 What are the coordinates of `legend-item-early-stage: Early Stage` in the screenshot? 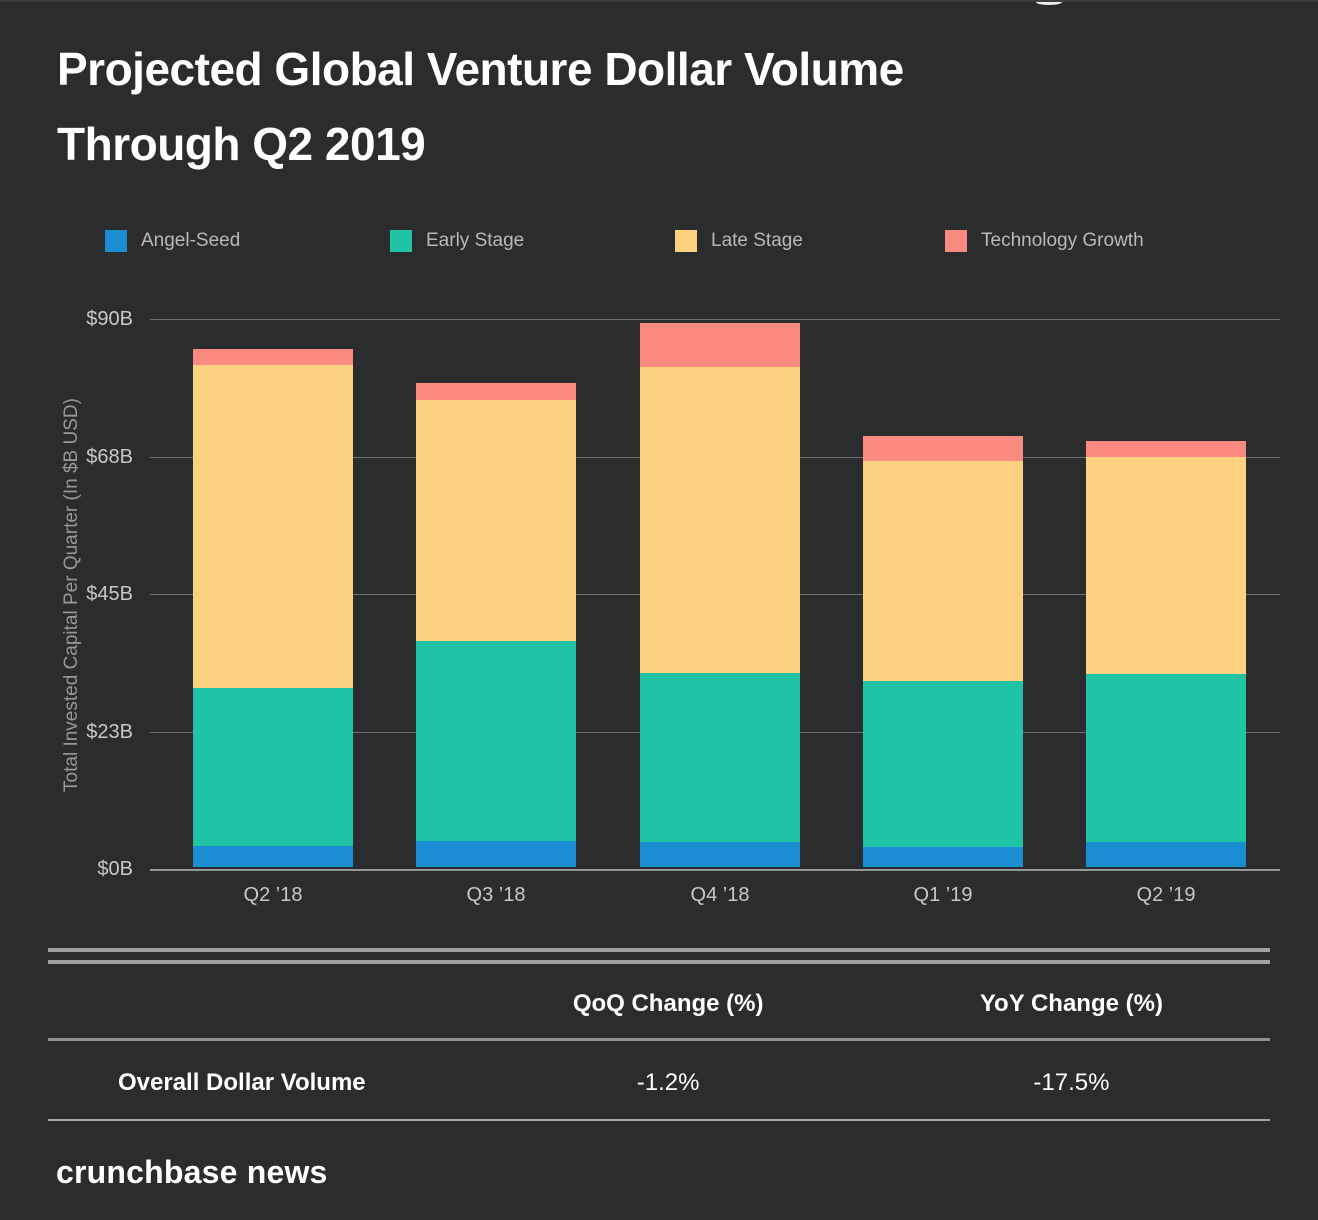 It's located at (457, 241).